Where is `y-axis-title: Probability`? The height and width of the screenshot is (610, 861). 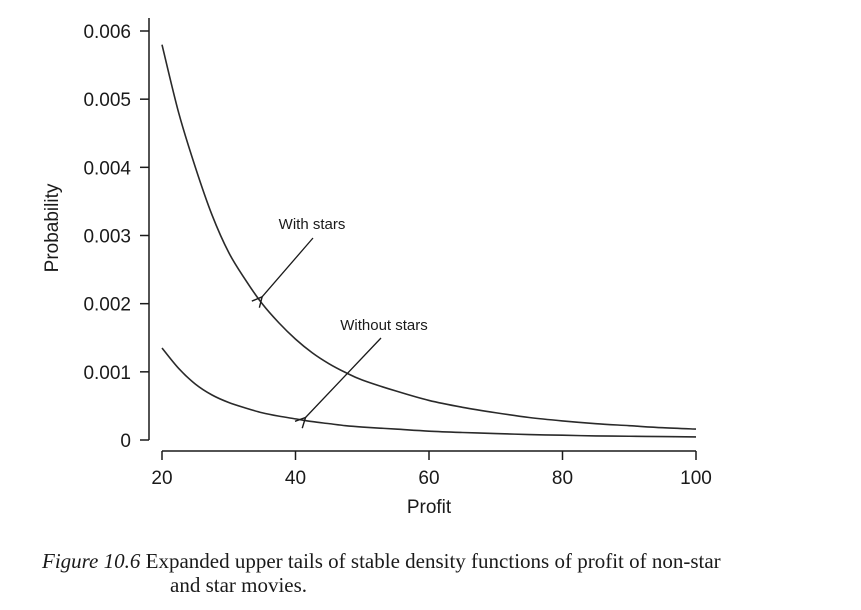
y-axis-title: Probability is located at coordinates (52, 227).